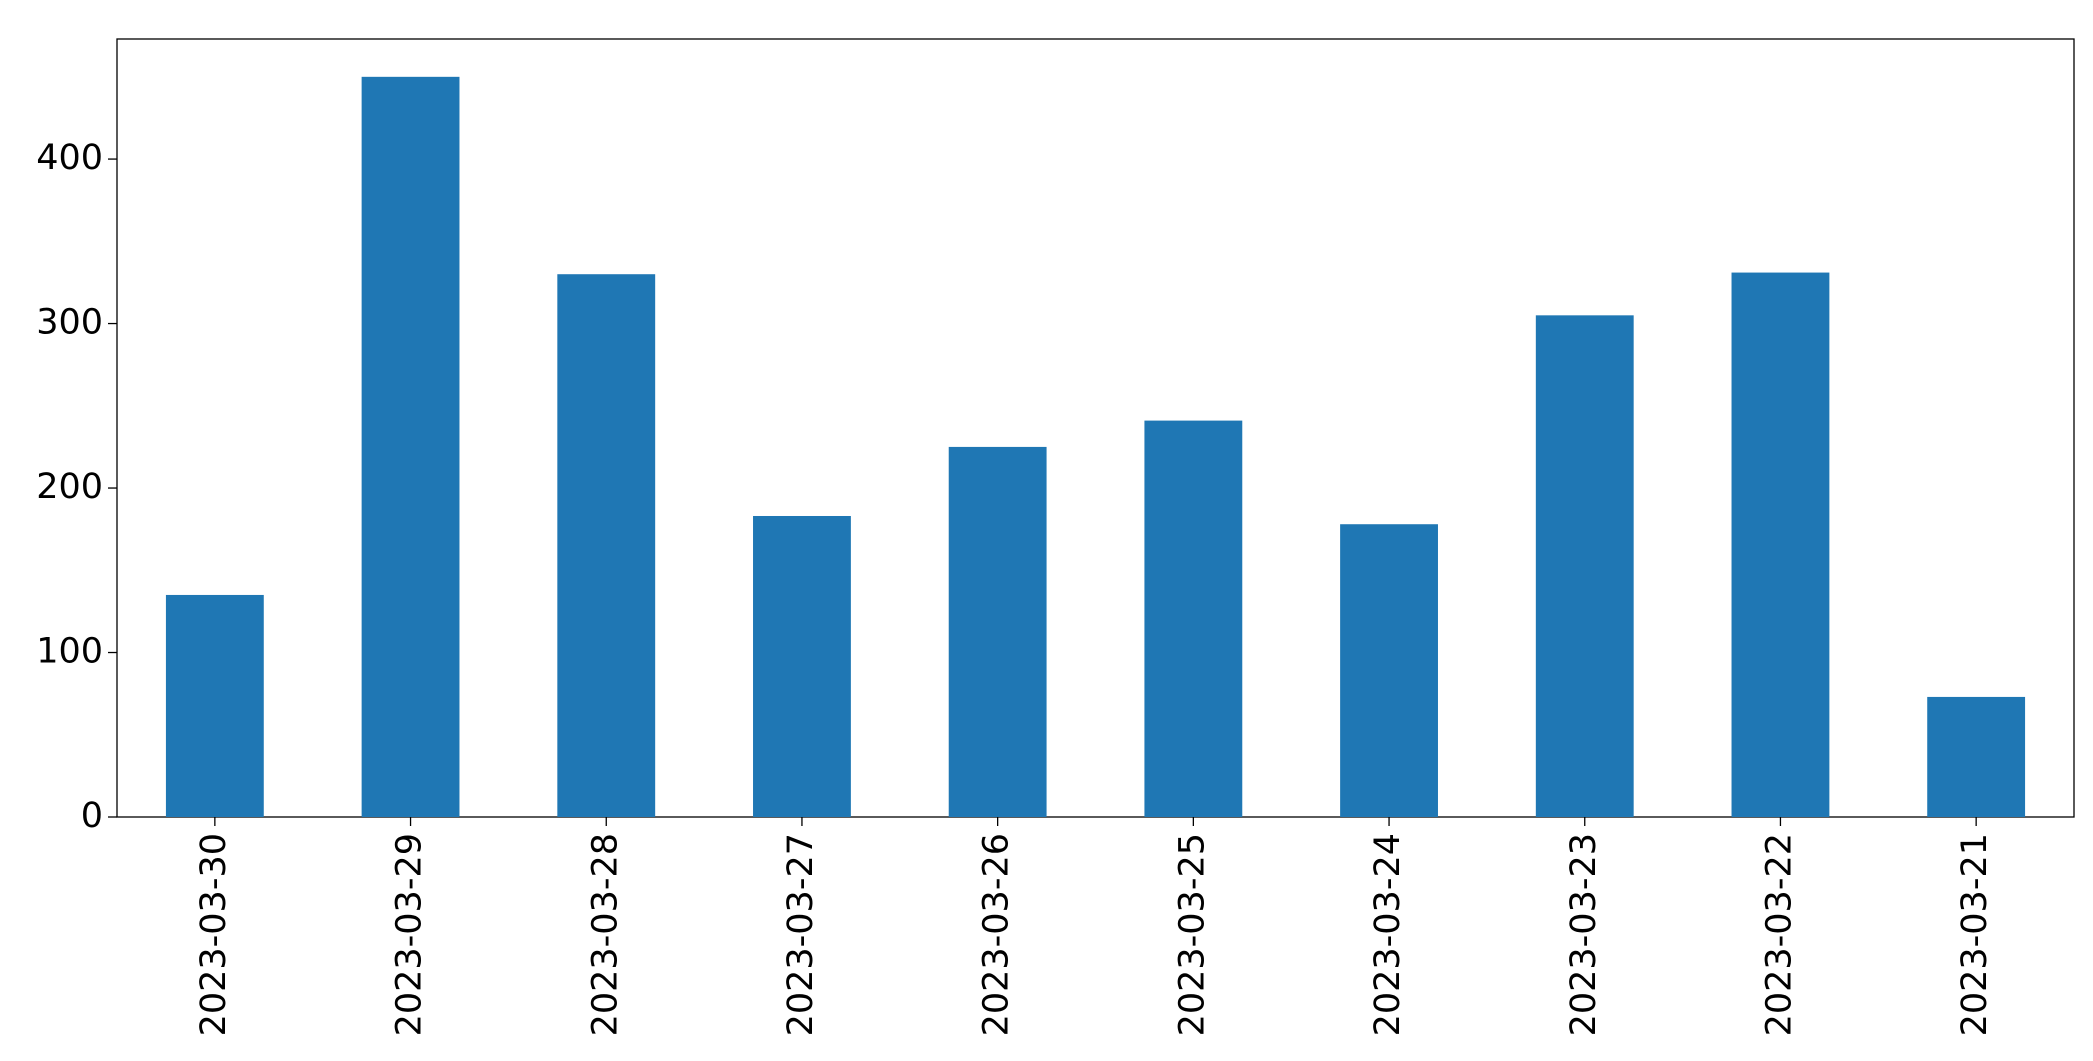 The width and height of the screenshot is (2093, 1061). I want to click on x-tick-label: 2023-03-22, so click(1779, 934).